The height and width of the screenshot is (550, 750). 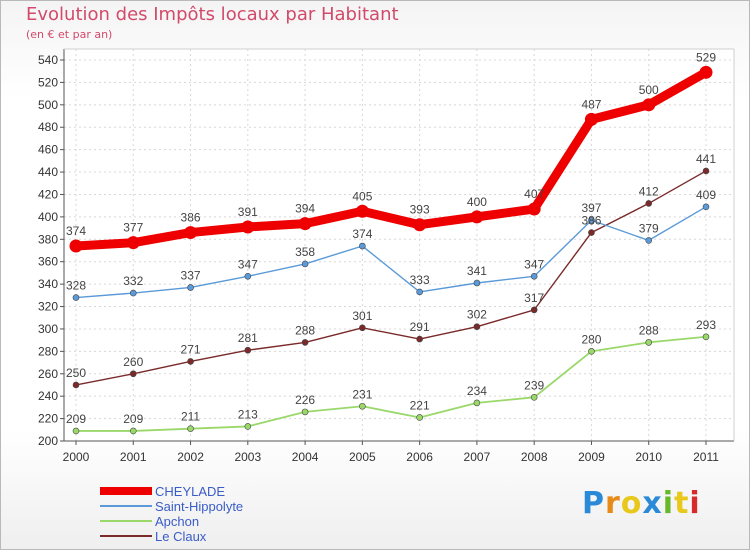 I want to click on data-label: 341, so click(x=477, y=271).